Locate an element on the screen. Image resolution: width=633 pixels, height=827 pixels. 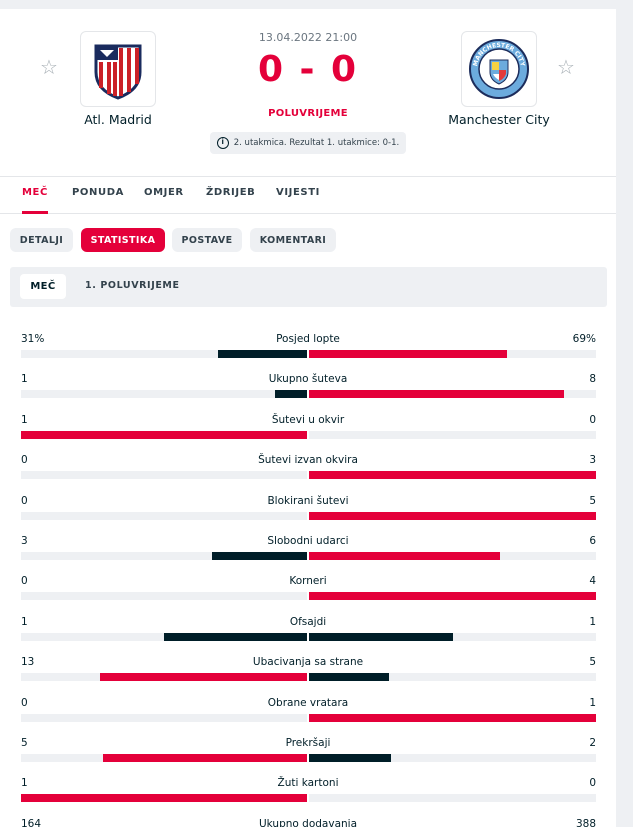
manchester-city-crest-icon: MANCHESTER CITY is located at coordinates (499, 69).